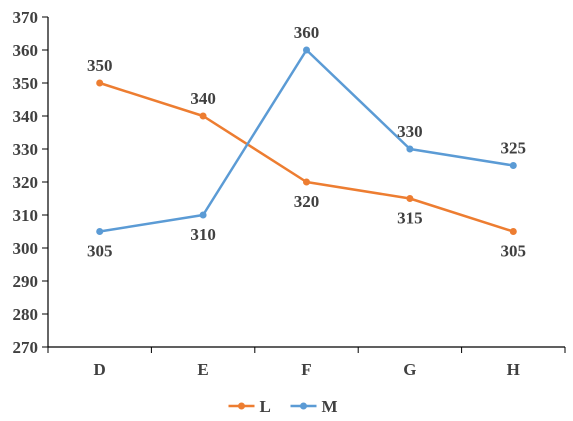 The width and height of the screenshot is (573, 421). I want to click on data-label-L: 350, so click(100, 65).